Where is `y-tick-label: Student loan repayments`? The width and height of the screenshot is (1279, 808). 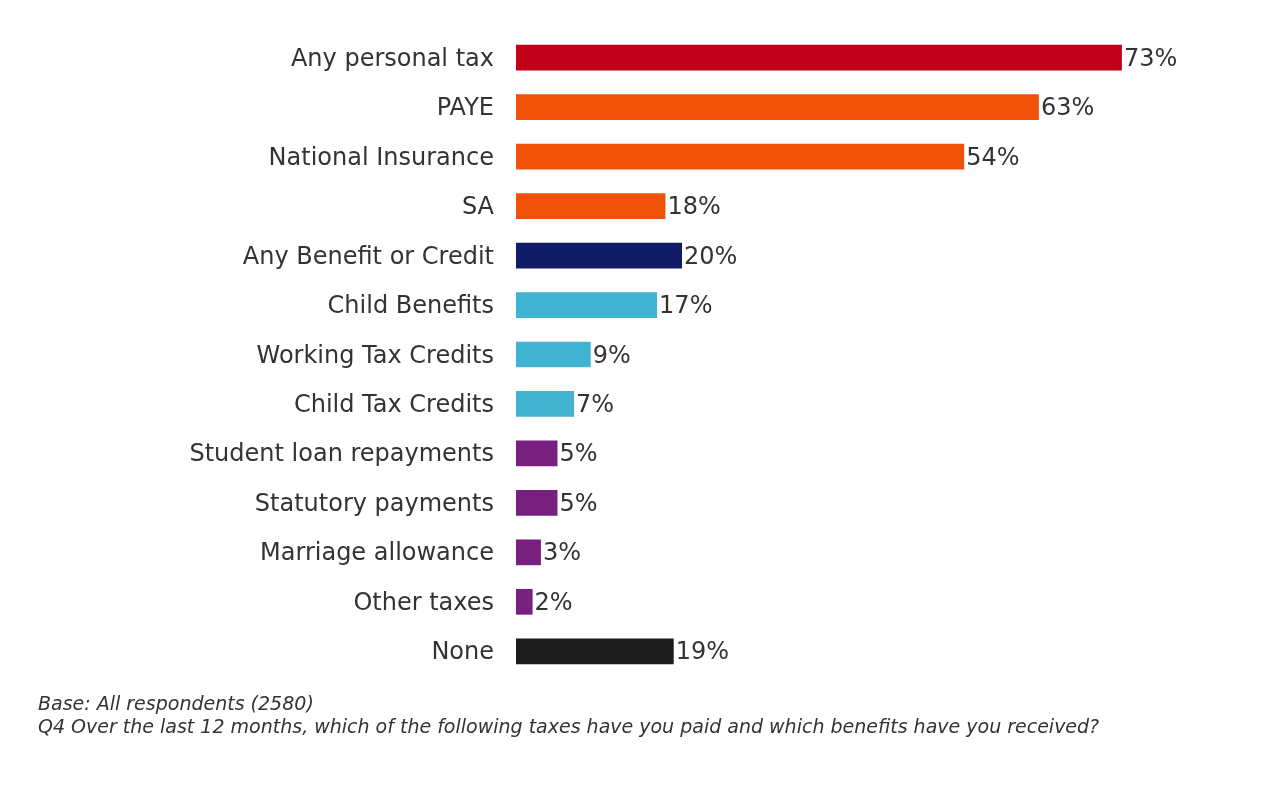 y-tick-label: Student loan repayments is located at coordinates (341, 453).